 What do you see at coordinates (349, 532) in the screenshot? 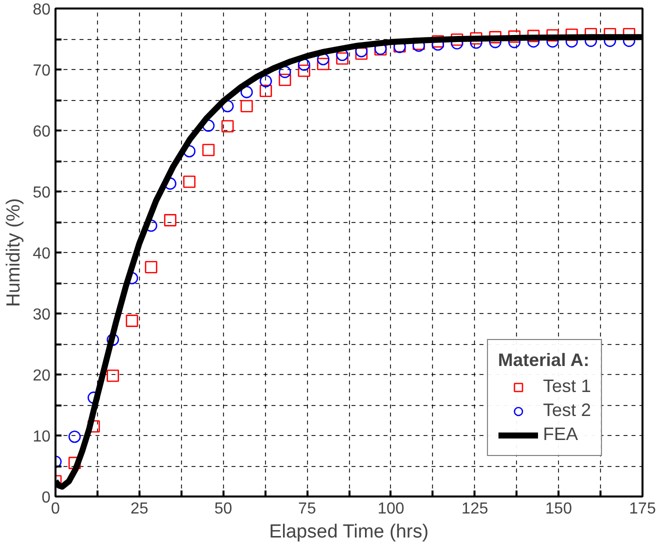
I see `x-axis-title: Elapsed Time (hrs)` at bounding box center [349, 532].